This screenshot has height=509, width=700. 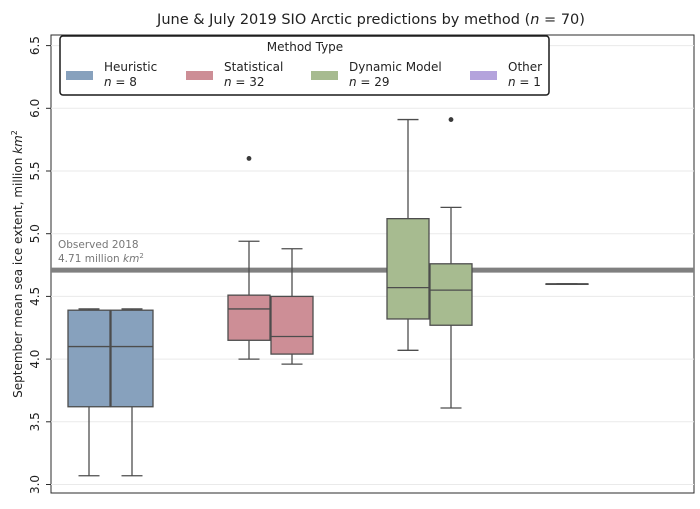 What do you see at coordinates (35, 170) in the screenshot?
I see `y-tick-label: 5.5` at bounding box center [35, 170].